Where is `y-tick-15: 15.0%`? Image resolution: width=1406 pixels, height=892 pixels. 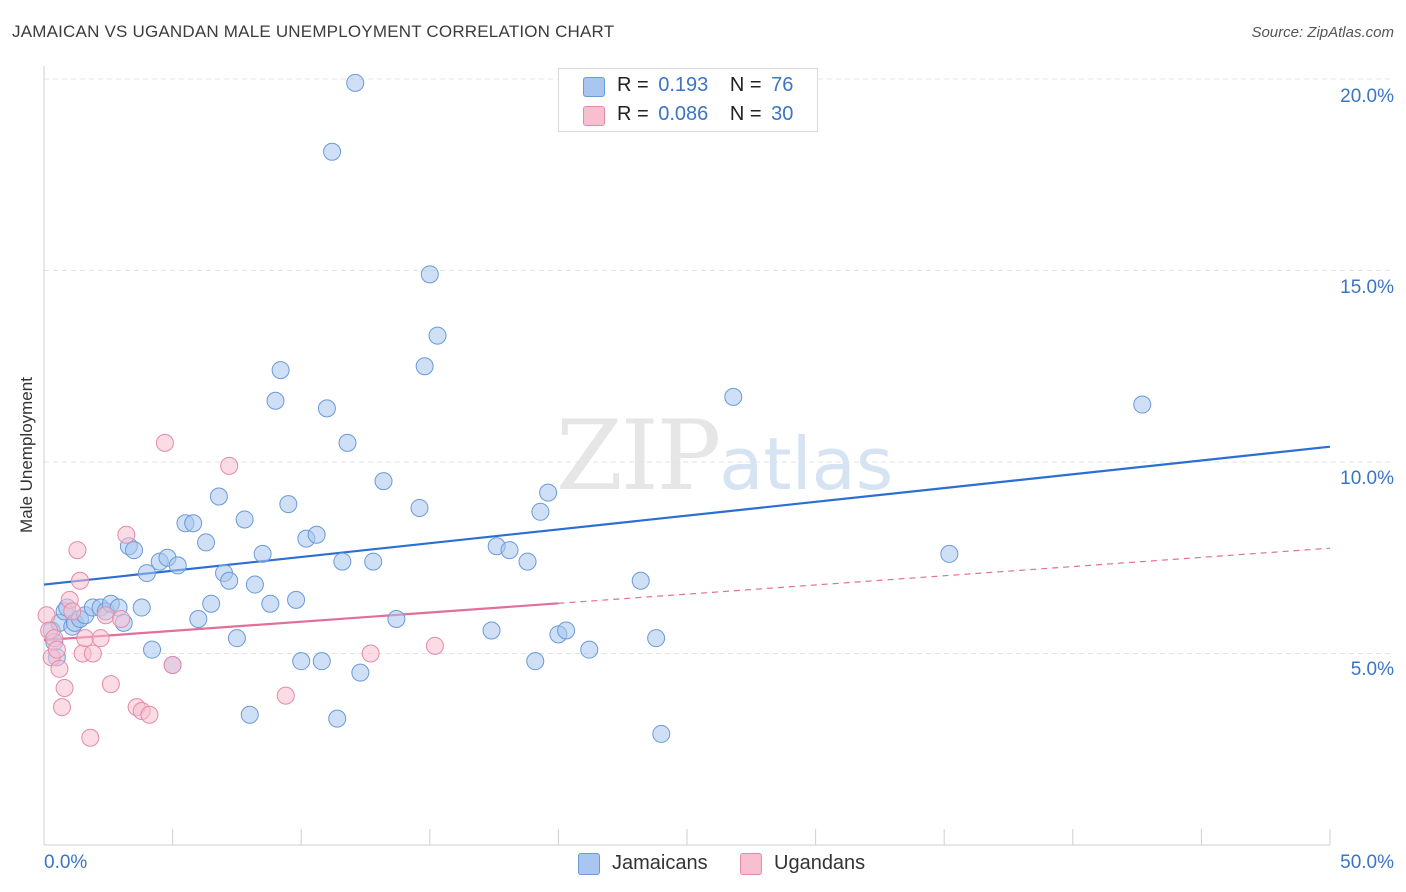
y-tick-15: 15.0% is located at coordinates (1367, 287).